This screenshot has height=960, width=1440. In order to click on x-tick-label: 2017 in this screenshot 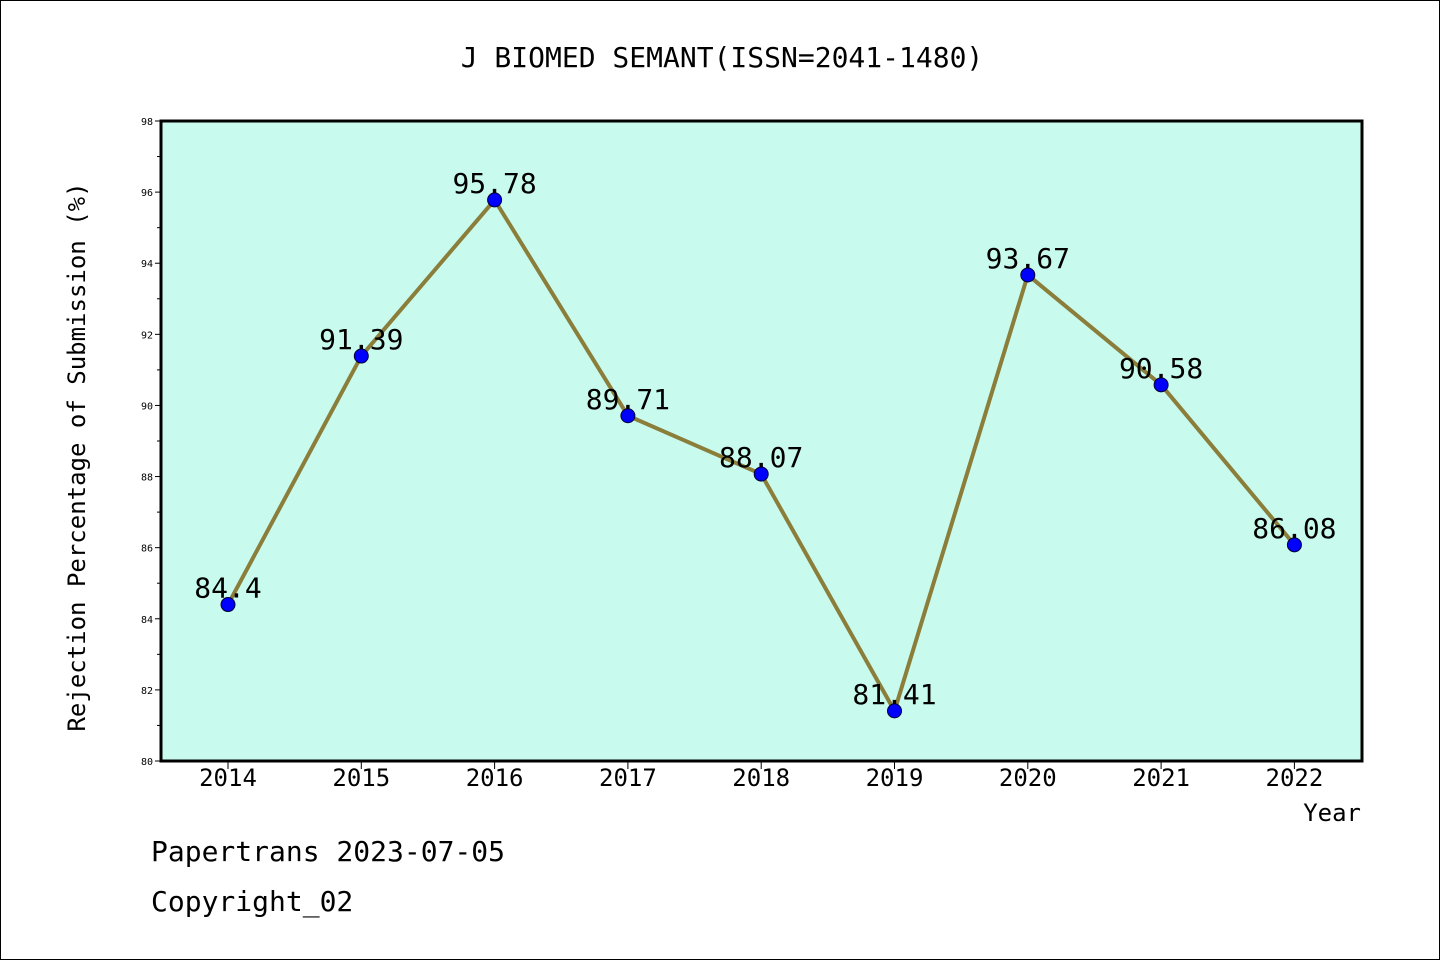, I will do `click(628, 778)`.